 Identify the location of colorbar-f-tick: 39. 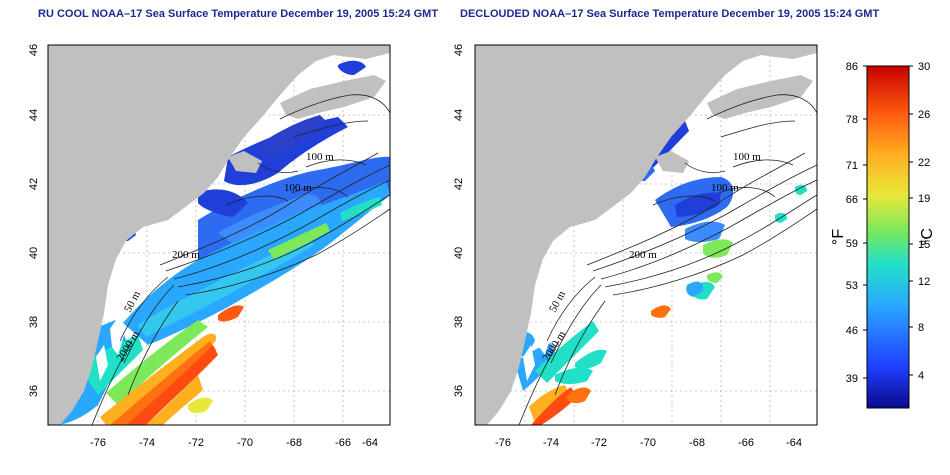
(852, 379).